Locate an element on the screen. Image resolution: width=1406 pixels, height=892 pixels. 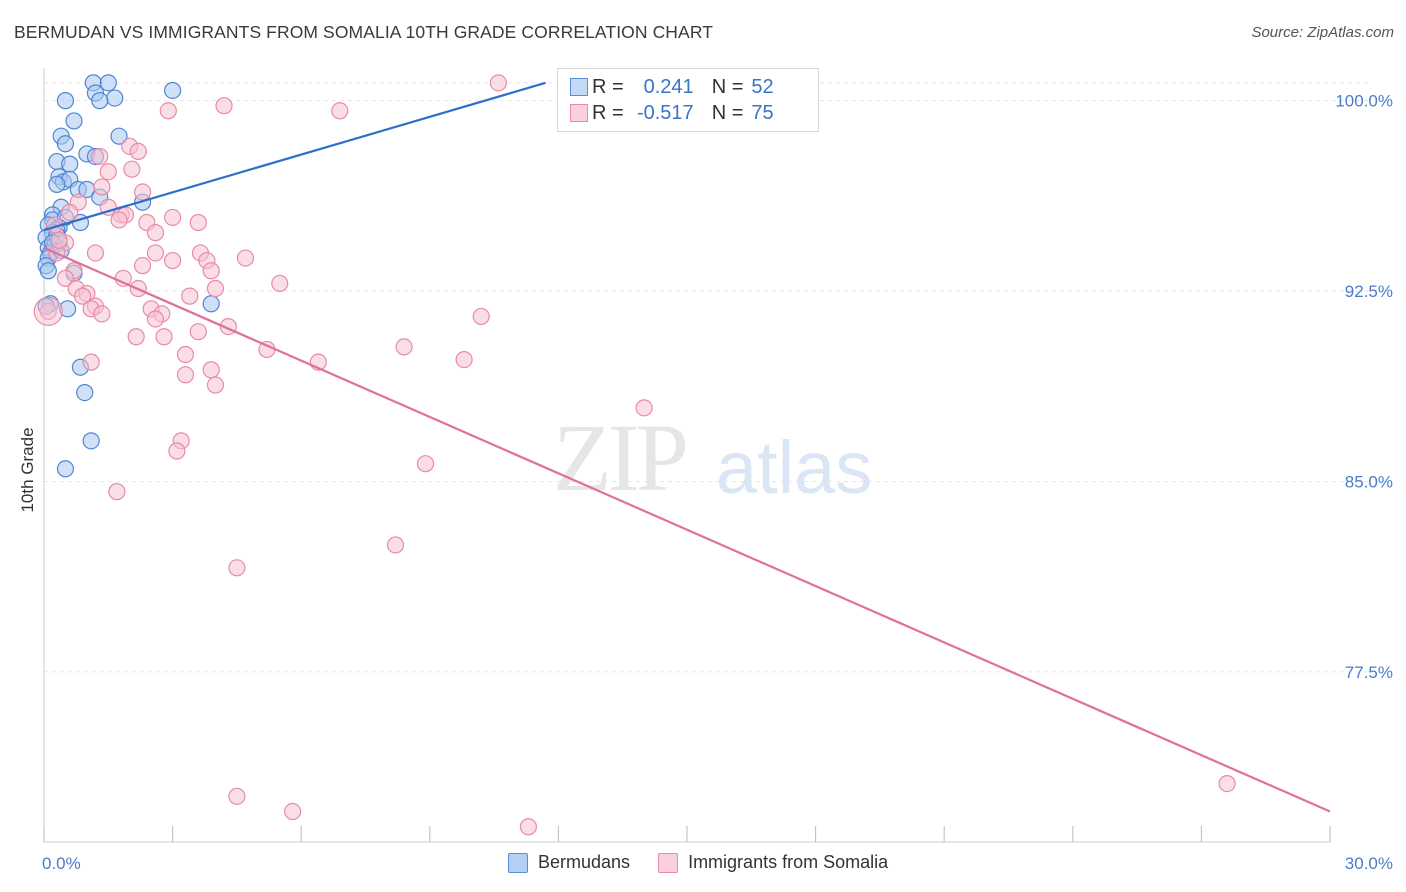
y-tick-label: 100.0% is located at coordinates (1364, 101).